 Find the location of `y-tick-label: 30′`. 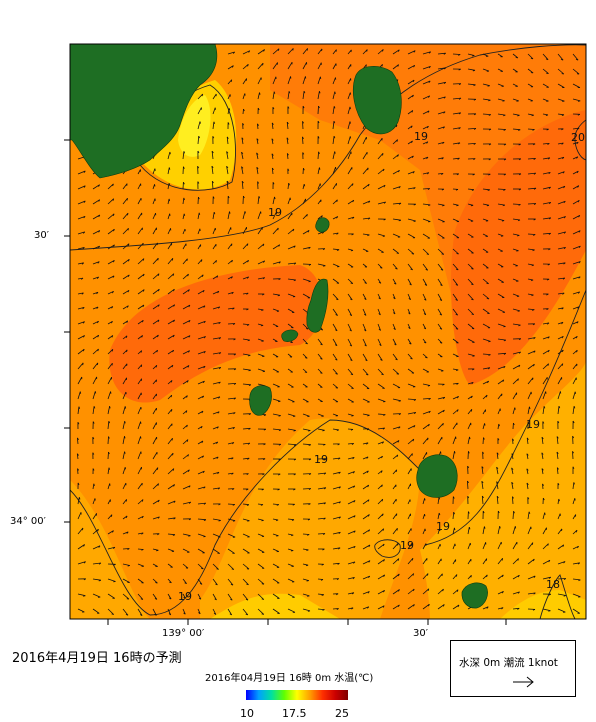

y-tick-label: 30′ is located at coordinates (41, 235).